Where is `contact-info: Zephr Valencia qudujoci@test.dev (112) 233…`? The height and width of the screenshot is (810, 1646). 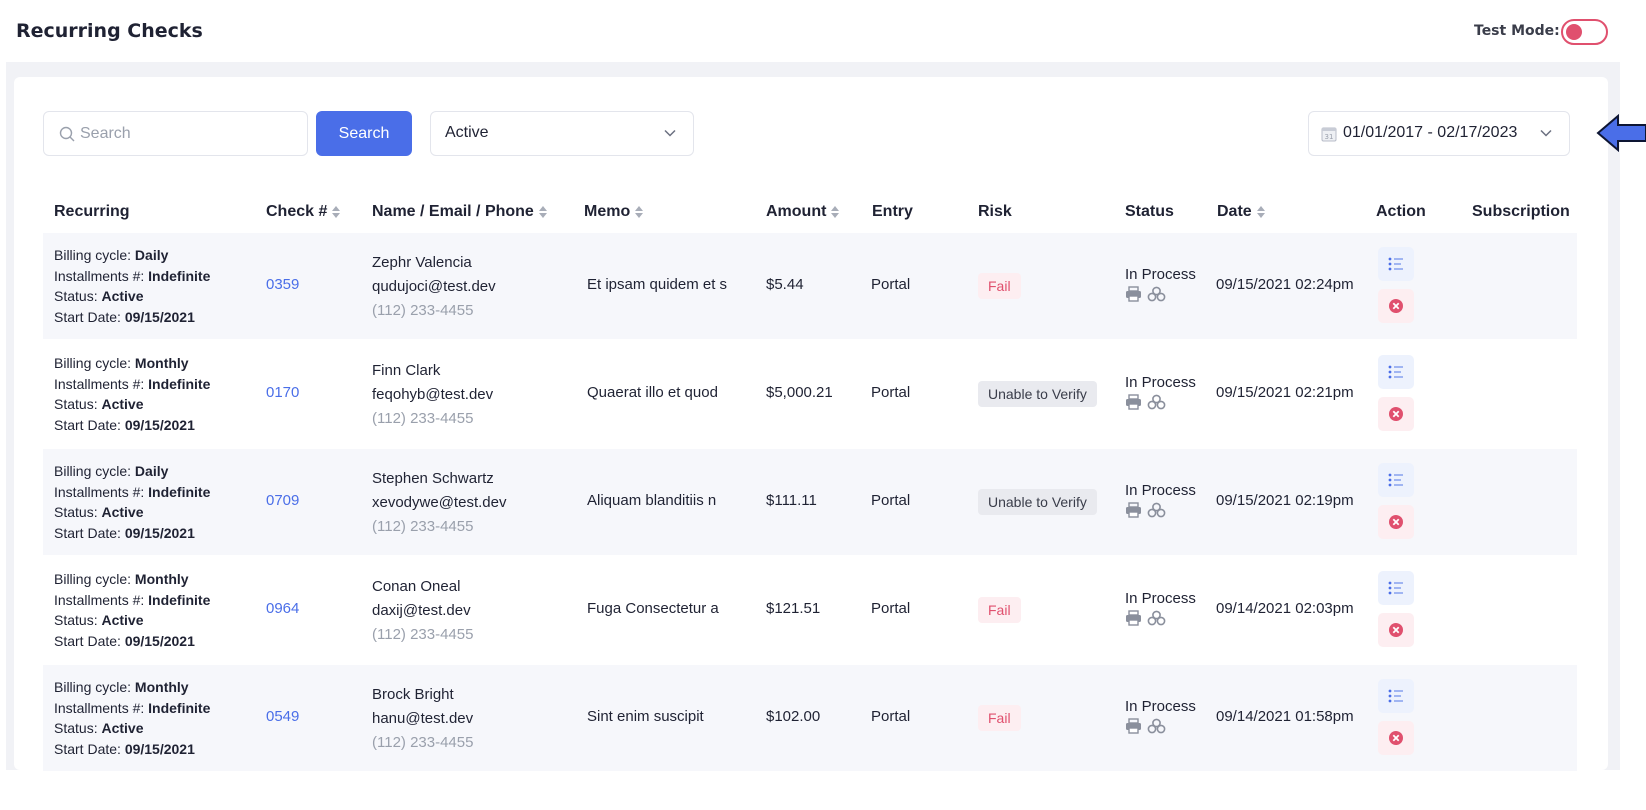
contact-info: Zephr Valencia qudujoci@test.dev (112) 233… is located at coordinates (434, 287).